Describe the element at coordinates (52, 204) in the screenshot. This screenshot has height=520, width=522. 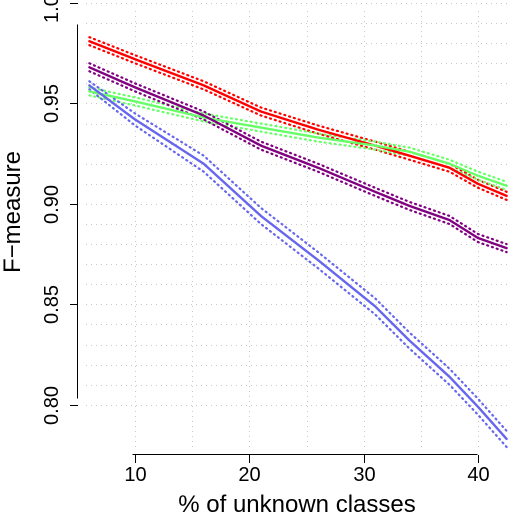
I see `y-tick-label: 0.90` at that location.